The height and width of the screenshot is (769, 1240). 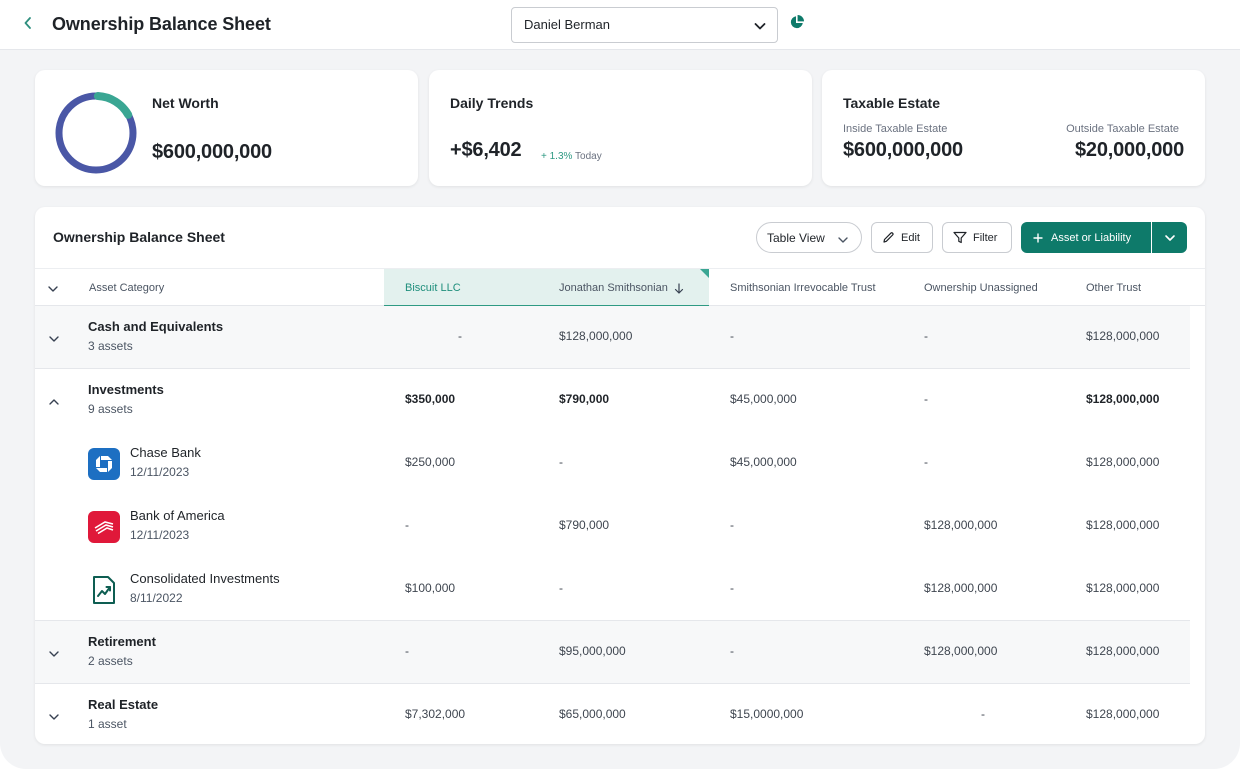 What do you see at coordinates (561, 462) in the screenshot?
I see `cell-jonathan-smithsonian: -` at bounding box center [561, 462].